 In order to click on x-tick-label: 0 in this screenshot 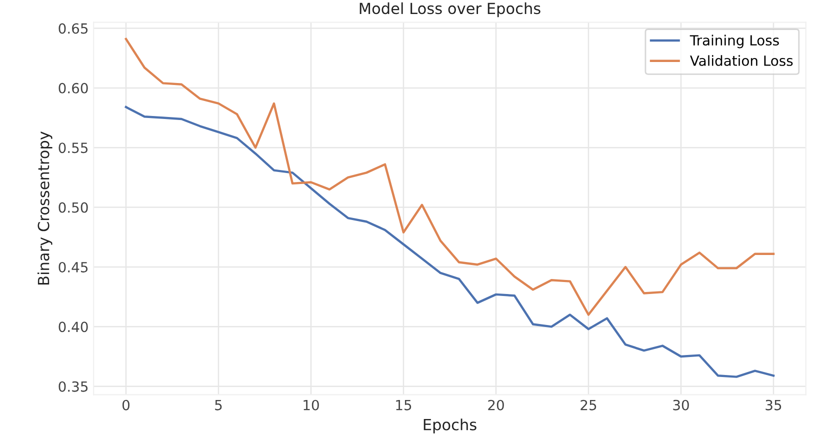, I will do `click(126, 405)`.